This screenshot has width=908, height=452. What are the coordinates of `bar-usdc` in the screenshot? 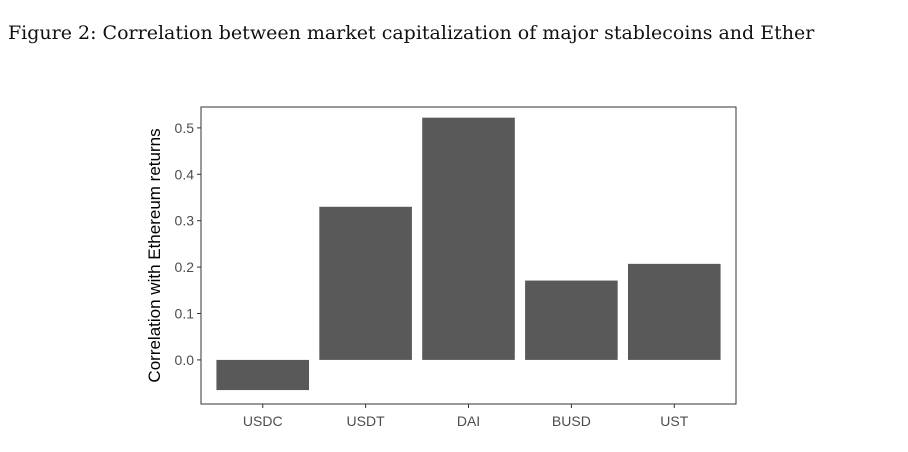 It's located at (263, 375).